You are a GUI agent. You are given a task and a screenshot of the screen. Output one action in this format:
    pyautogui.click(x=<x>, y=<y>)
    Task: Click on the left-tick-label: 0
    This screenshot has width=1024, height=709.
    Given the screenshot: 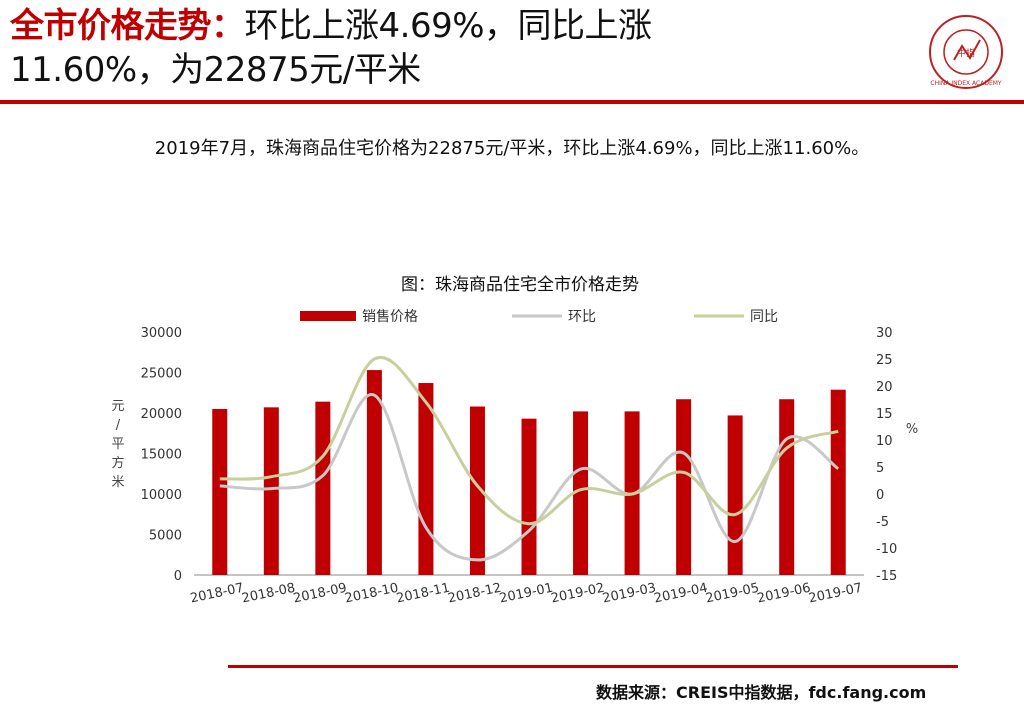 What is the action you would take?
    pyautogui.click(x=178, y=576)
    